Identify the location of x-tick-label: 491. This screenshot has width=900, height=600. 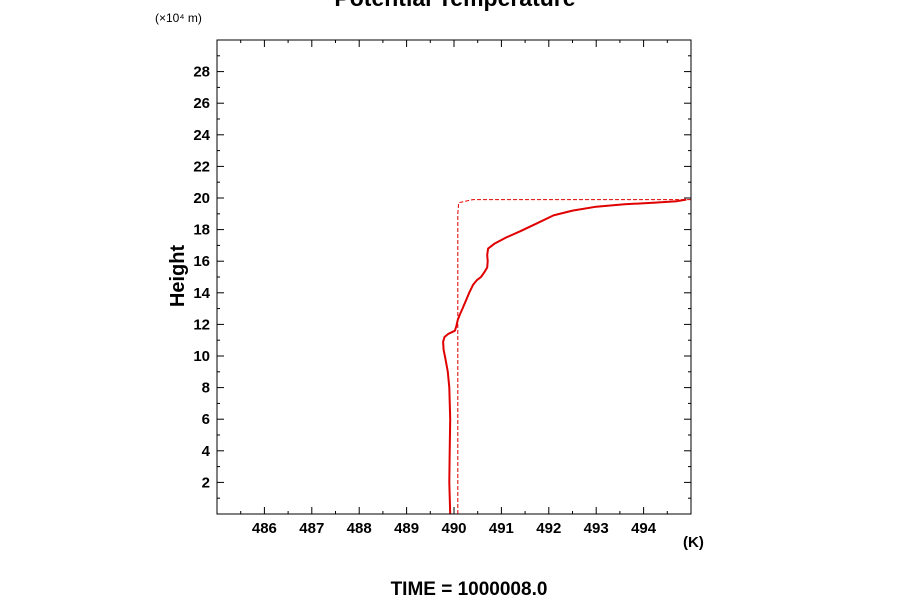
(501, 528).